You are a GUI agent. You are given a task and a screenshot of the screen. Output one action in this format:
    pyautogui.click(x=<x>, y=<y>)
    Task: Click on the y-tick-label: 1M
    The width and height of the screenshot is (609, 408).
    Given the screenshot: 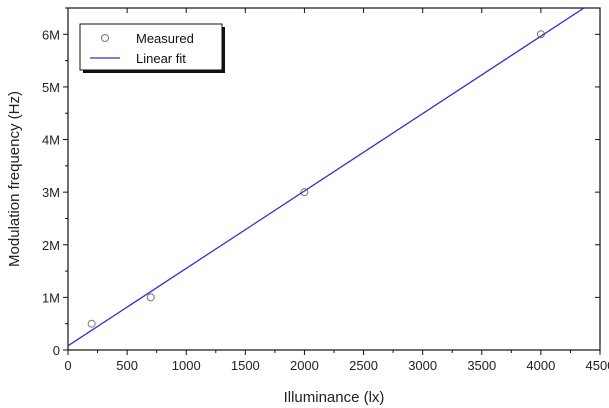 What is the action you would take?
    pyautogui.click(x=51, y=297)
    